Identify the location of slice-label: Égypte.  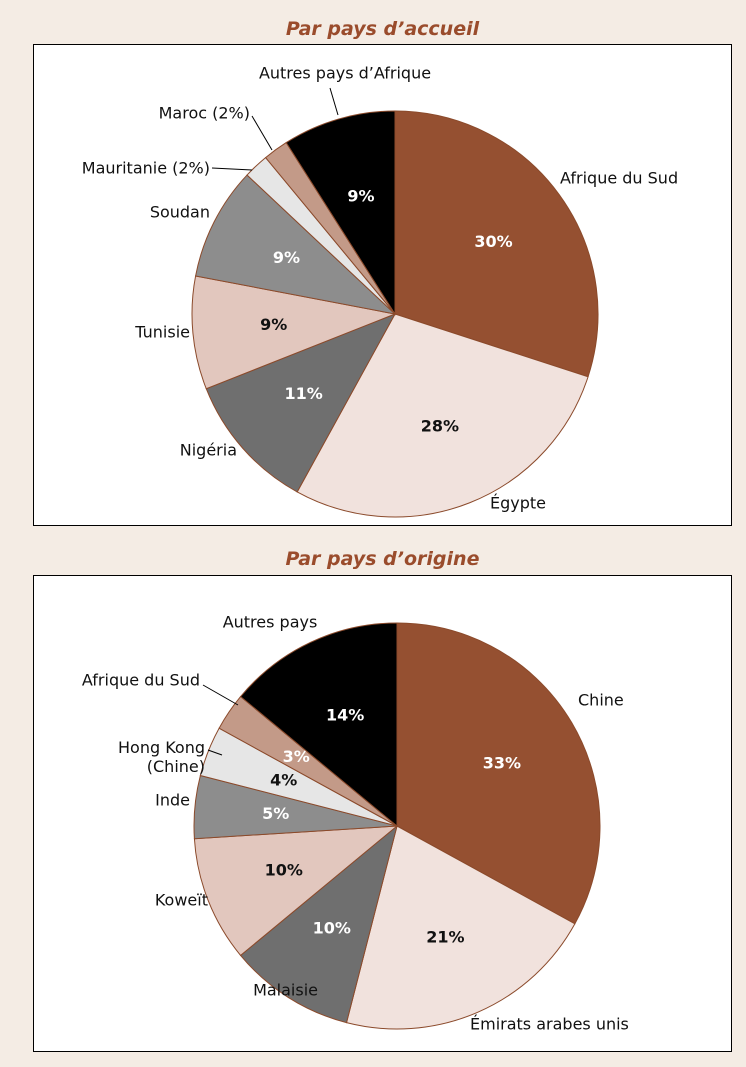
(518, 503).